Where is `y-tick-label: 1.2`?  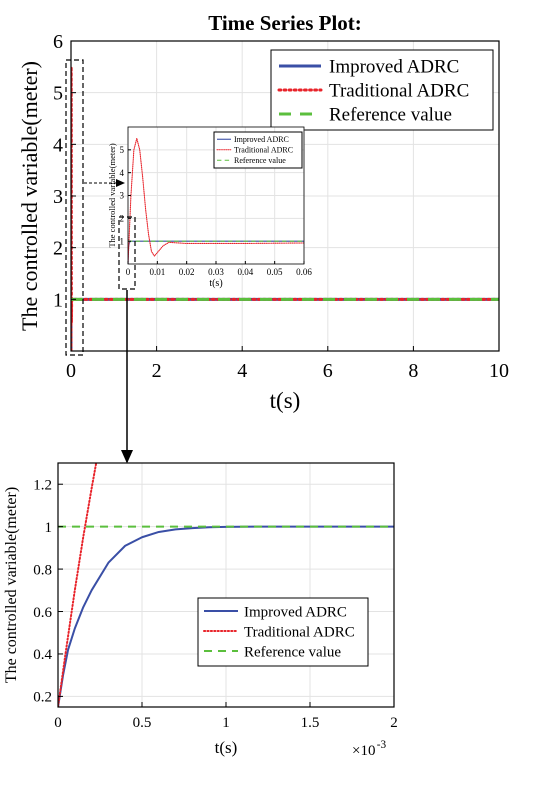
y-tick-label: 1.2 is located at coordinates (42, 485).